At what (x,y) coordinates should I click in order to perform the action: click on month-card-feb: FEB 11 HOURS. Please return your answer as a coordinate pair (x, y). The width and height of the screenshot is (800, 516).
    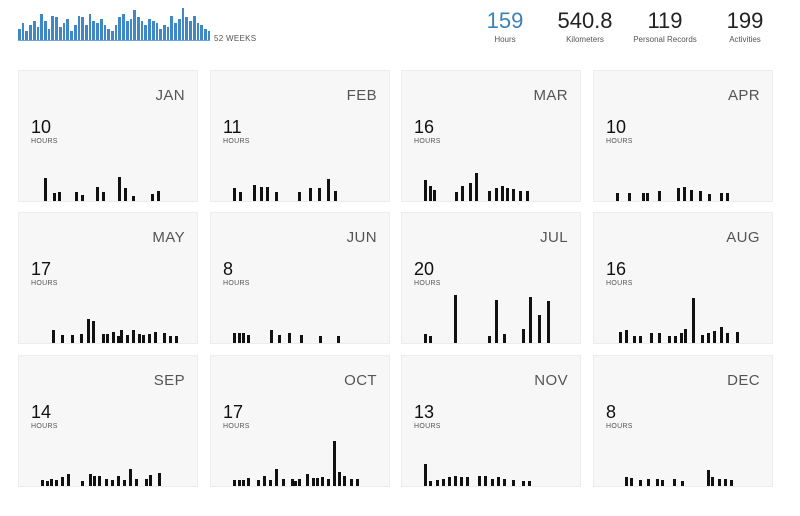
    Looking at the image, I should click on (300, 136).